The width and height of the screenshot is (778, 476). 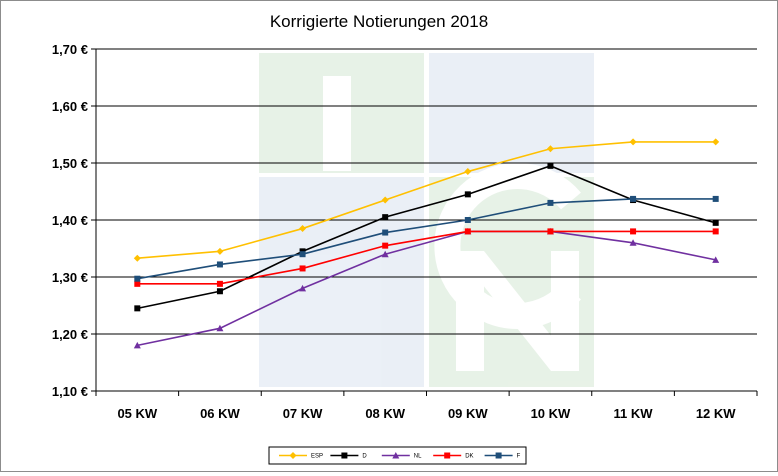 I want to click on legend-item-esp: ESP, so click(x=301, y=456).